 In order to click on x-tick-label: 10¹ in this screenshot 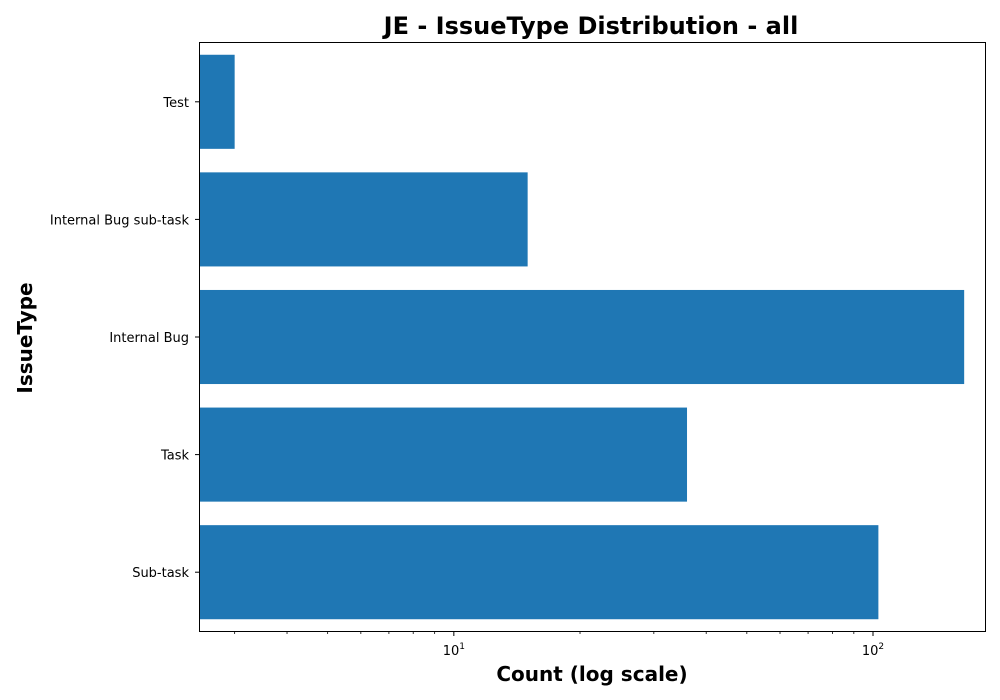, I will do `click(454, 650)`.